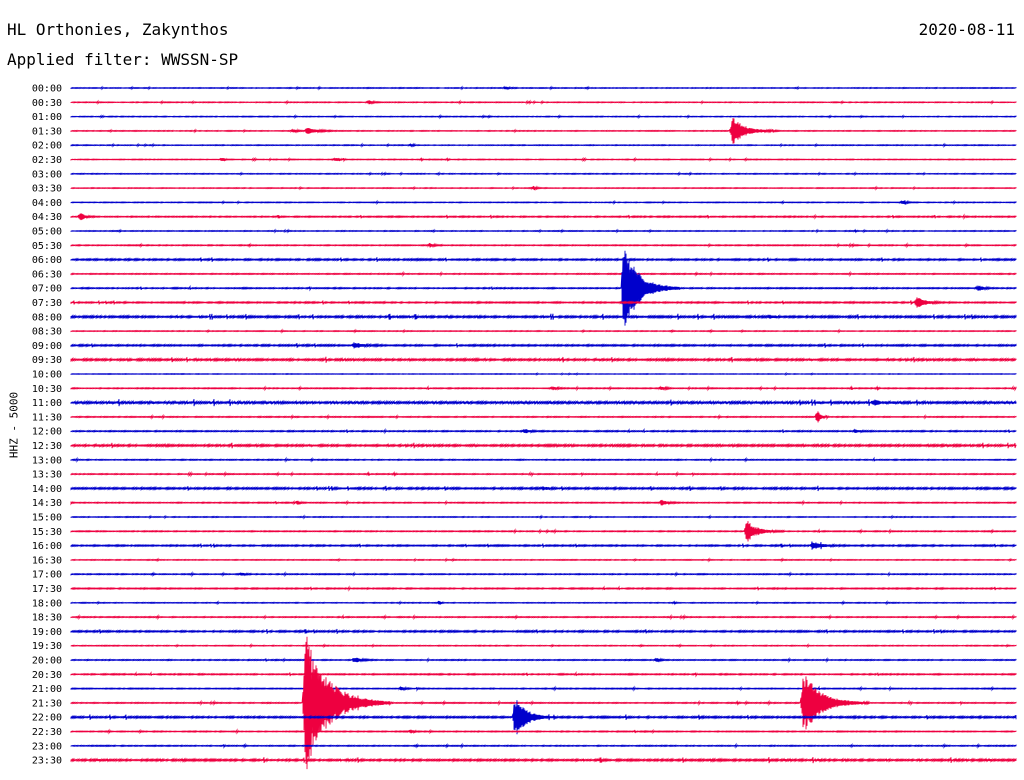  What do you see at coordinates (47, 260) in the screenshot?
I see `tick-label-0600: 06:00` at bounding box center [47, 260].